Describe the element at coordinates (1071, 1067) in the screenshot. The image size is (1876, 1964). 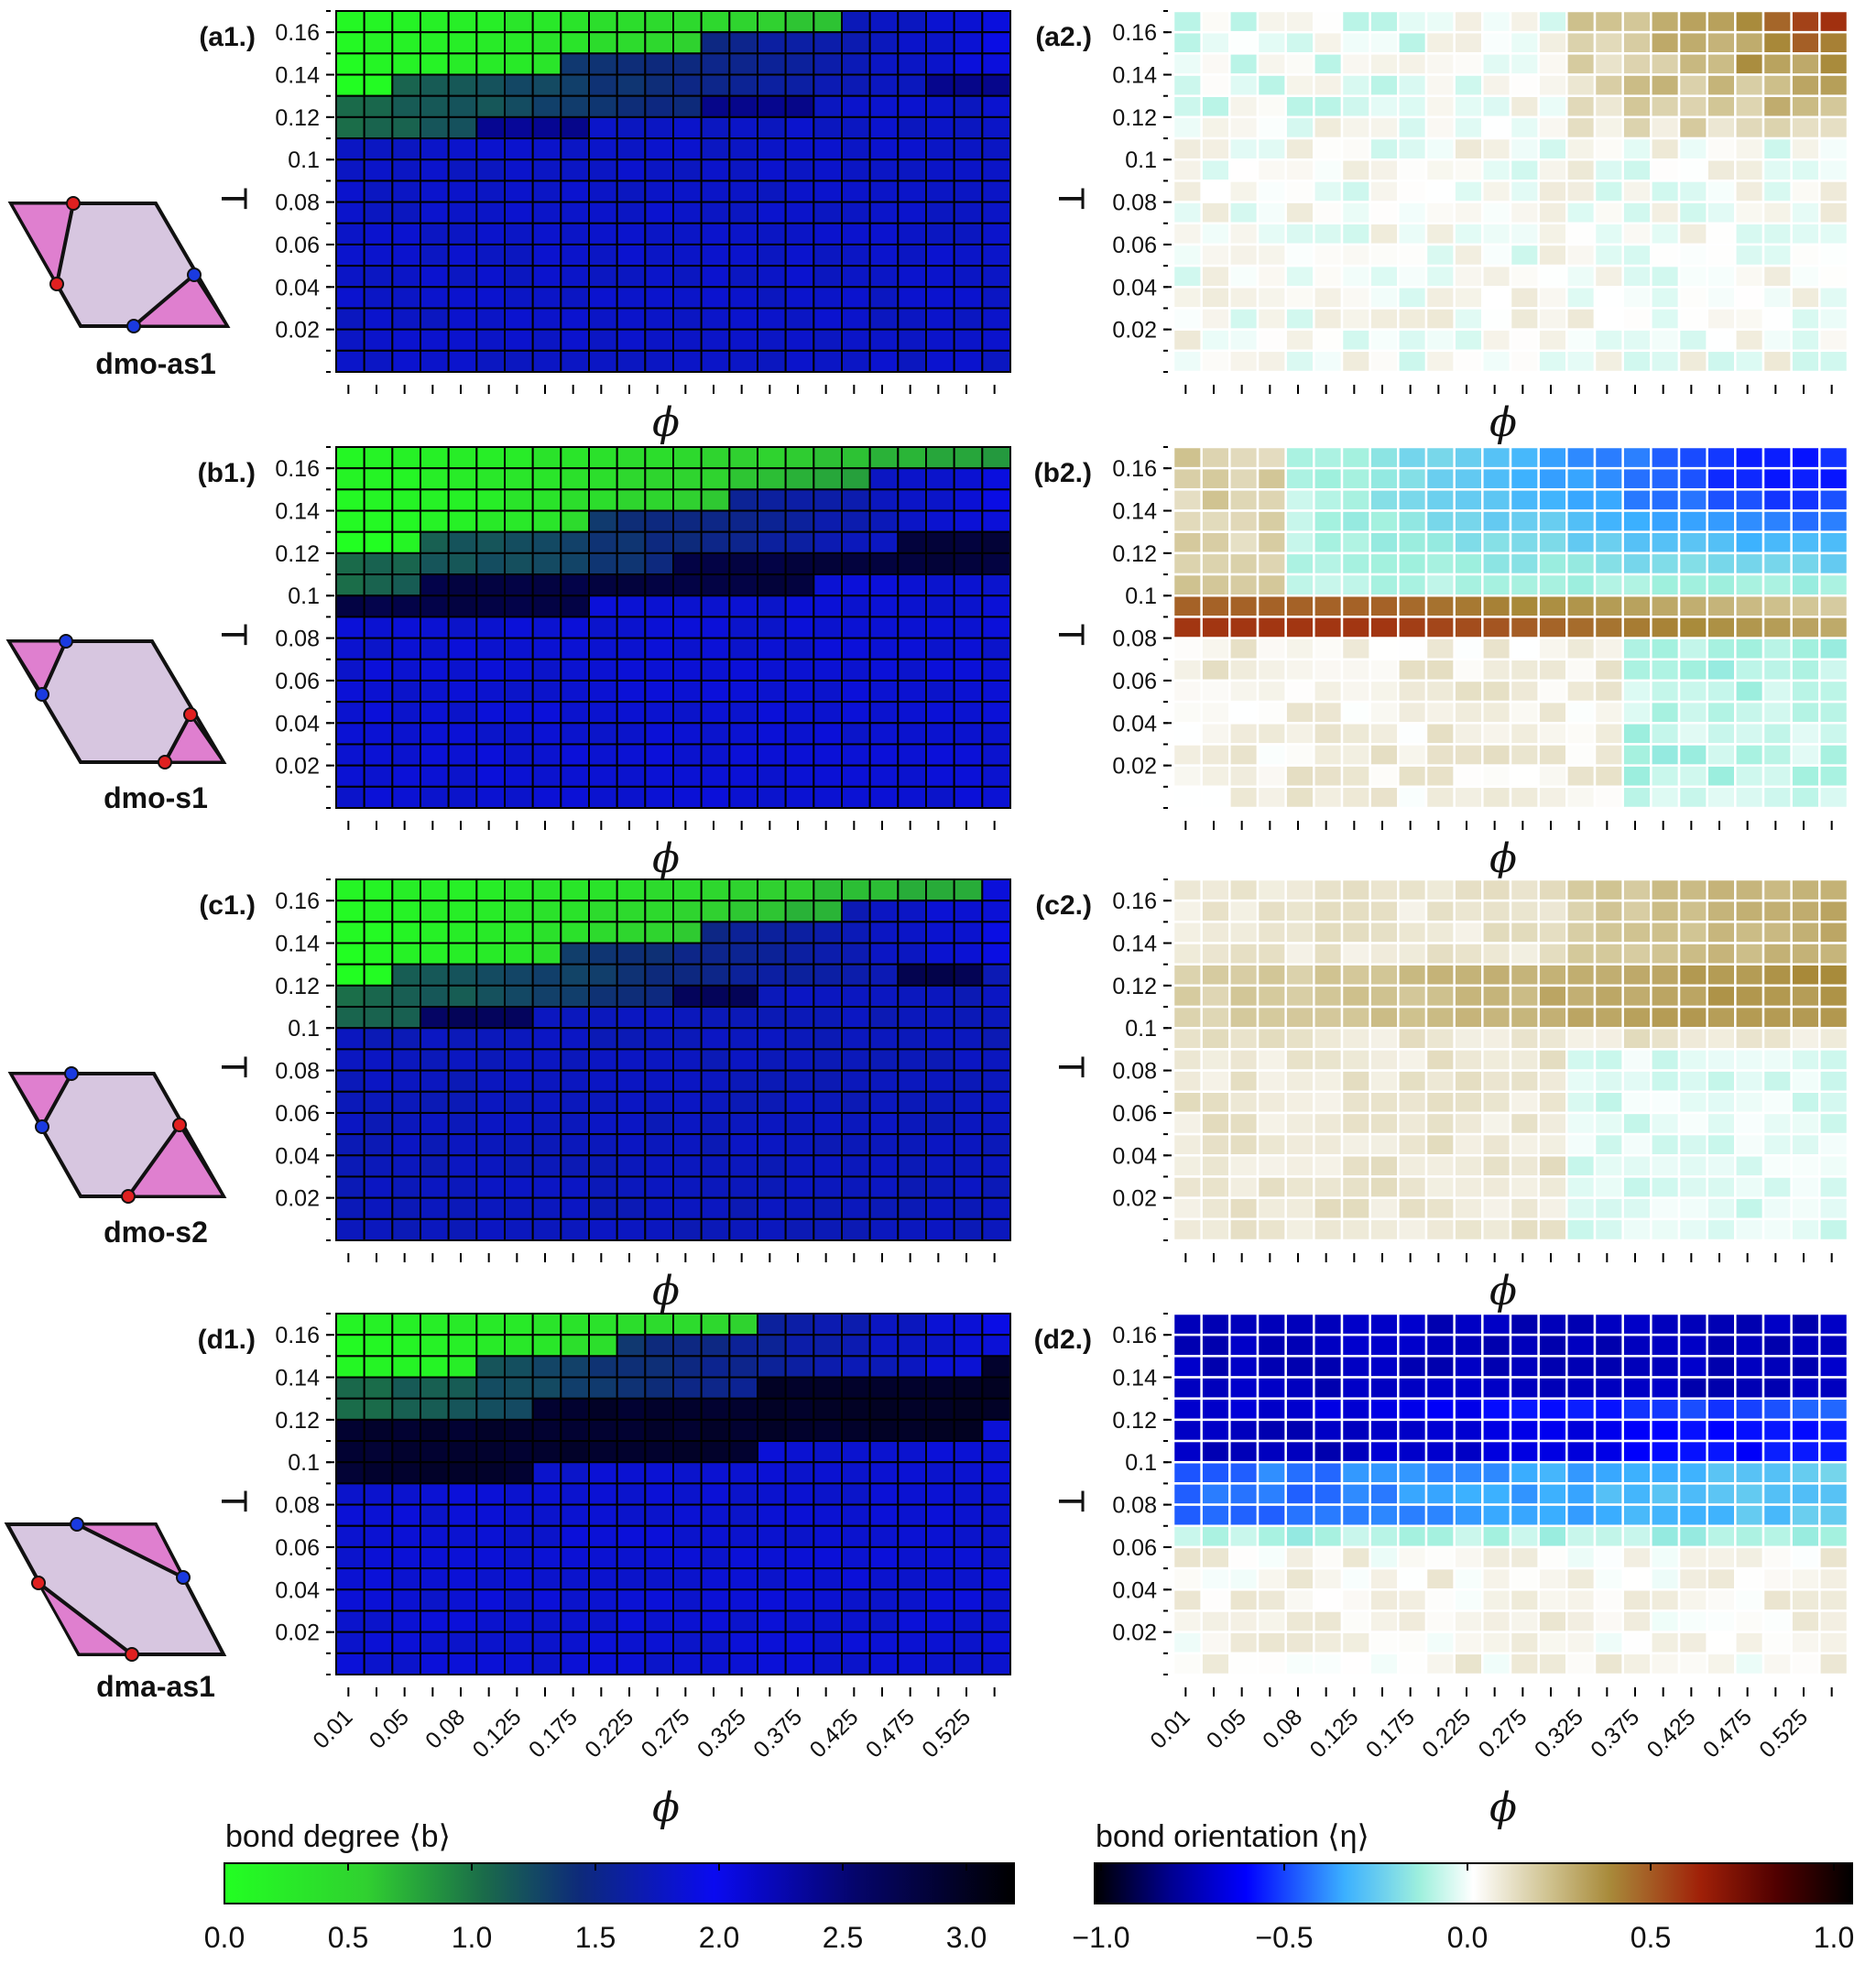
I see `y-axis-label: T` at that location.